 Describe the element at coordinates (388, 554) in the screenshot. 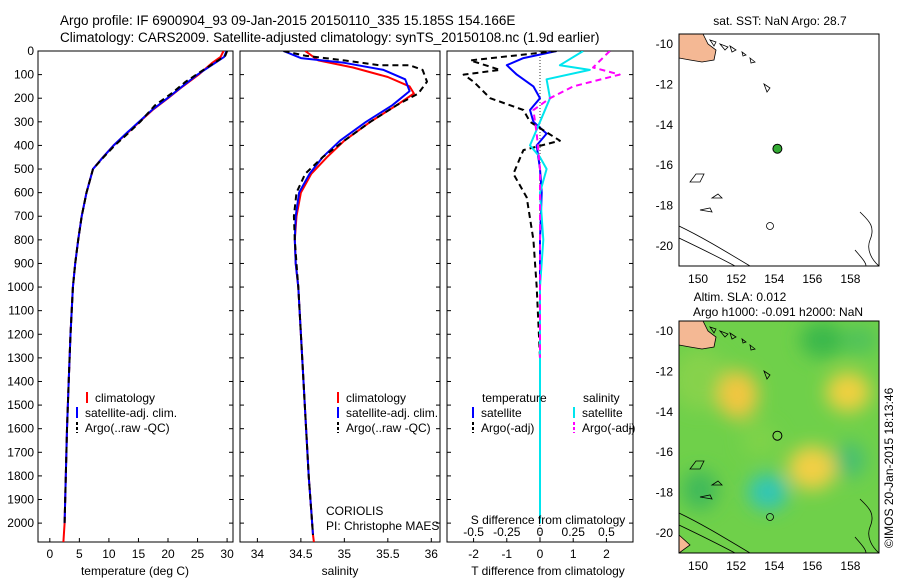

I see `salinity-xtick-label: 35.5` at that location.